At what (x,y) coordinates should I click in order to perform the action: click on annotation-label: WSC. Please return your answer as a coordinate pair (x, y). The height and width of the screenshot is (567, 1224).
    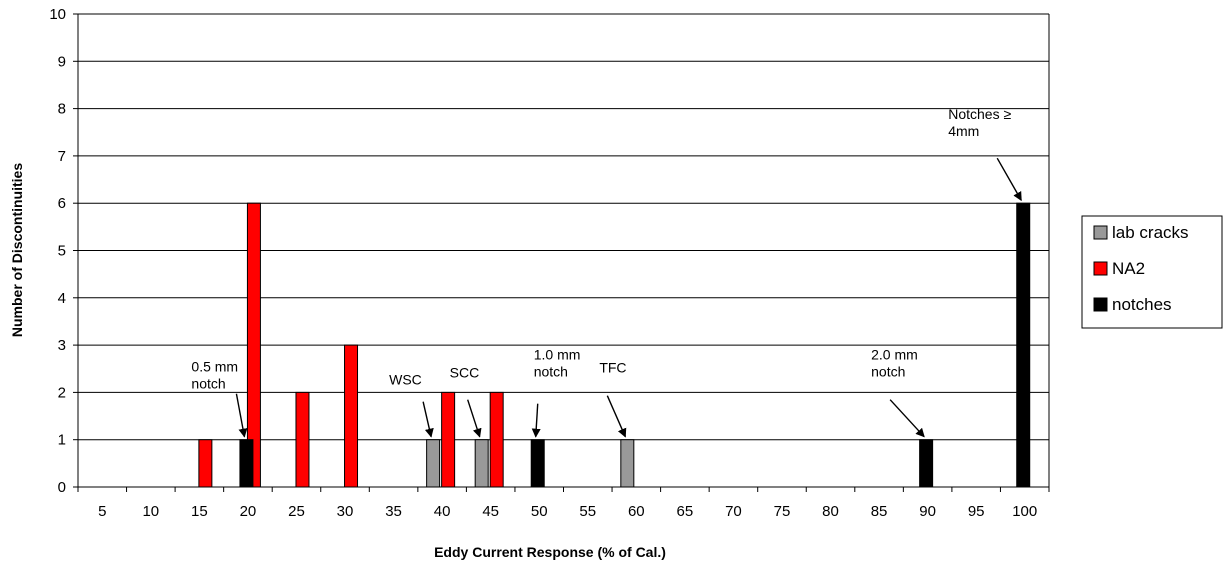
    Looking at the image, I should click on (405, 380).